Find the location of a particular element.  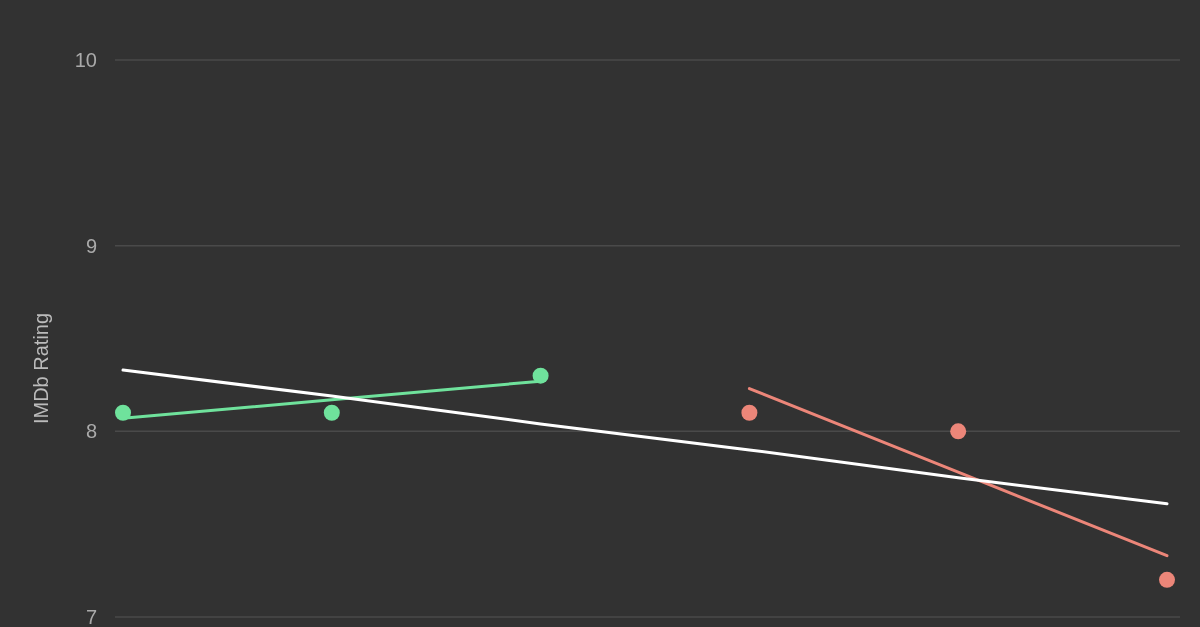

y-axis-title: IMDb Rating is located at coordinates (41, 368).